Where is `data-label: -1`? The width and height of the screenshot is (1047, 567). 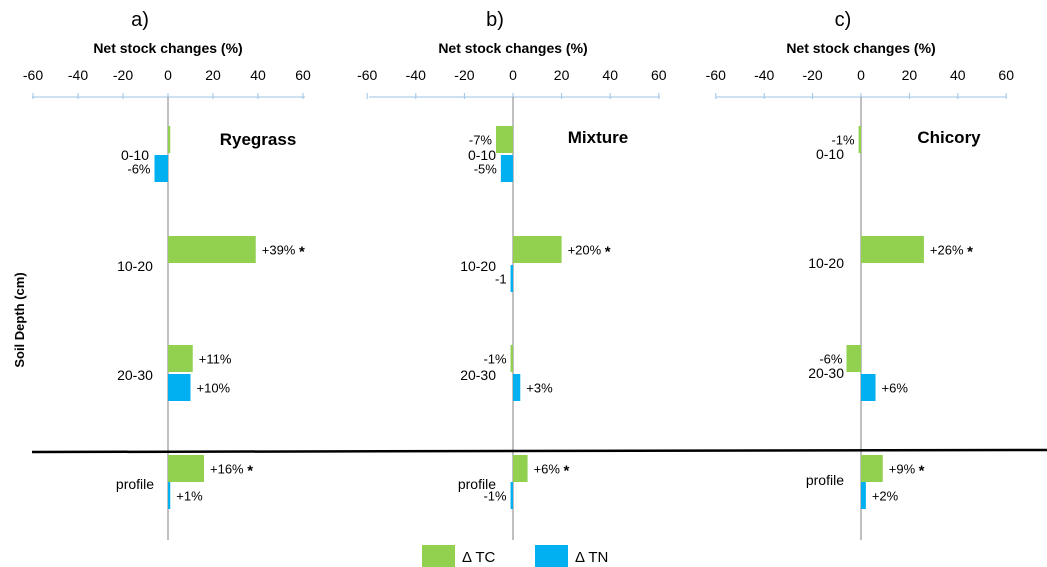
data-label: -1 is located at coordinates (501, 279).